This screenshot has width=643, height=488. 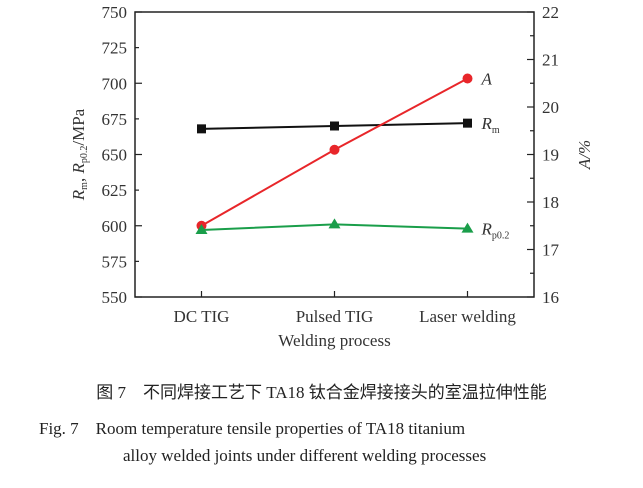 What do you see at coordinates (550, 60) in the screenshot?
I see `right-tick-label: 21` at bounding box center [550, 60].